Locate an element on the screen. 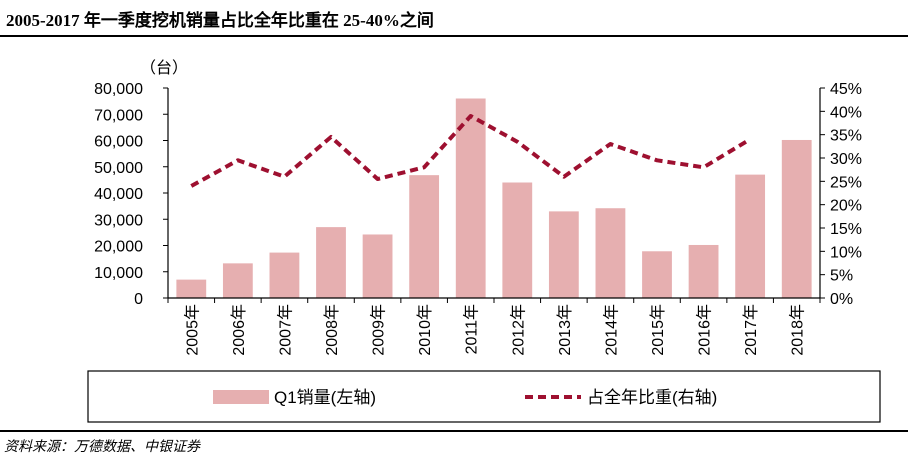  bar-2013年 is located at coordinates (563, 254).